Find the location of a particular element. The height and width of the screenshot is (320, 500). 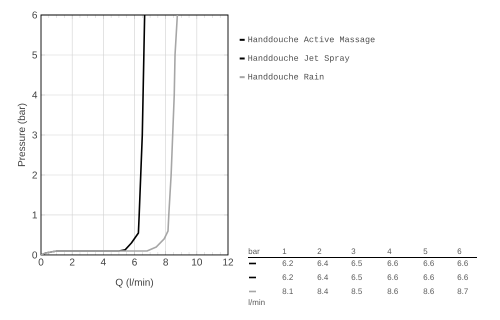

y-tick-label: 4 is located at coordinates (35, 95).